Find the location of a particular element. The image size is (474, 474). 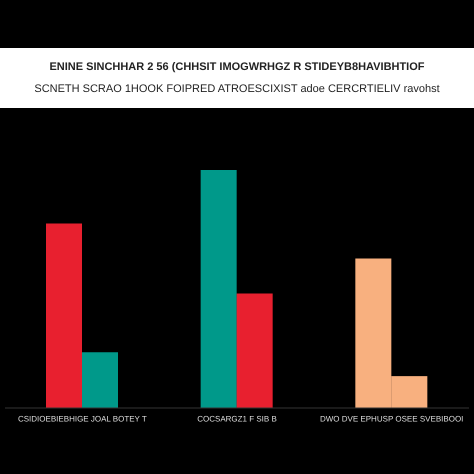

chart-title: ENINE SINCHHAR 2 56 (CHHSIT IMOGWRHGZ R STIDEYB8HAVIBHTIOF is located at coordinates (237, 67).